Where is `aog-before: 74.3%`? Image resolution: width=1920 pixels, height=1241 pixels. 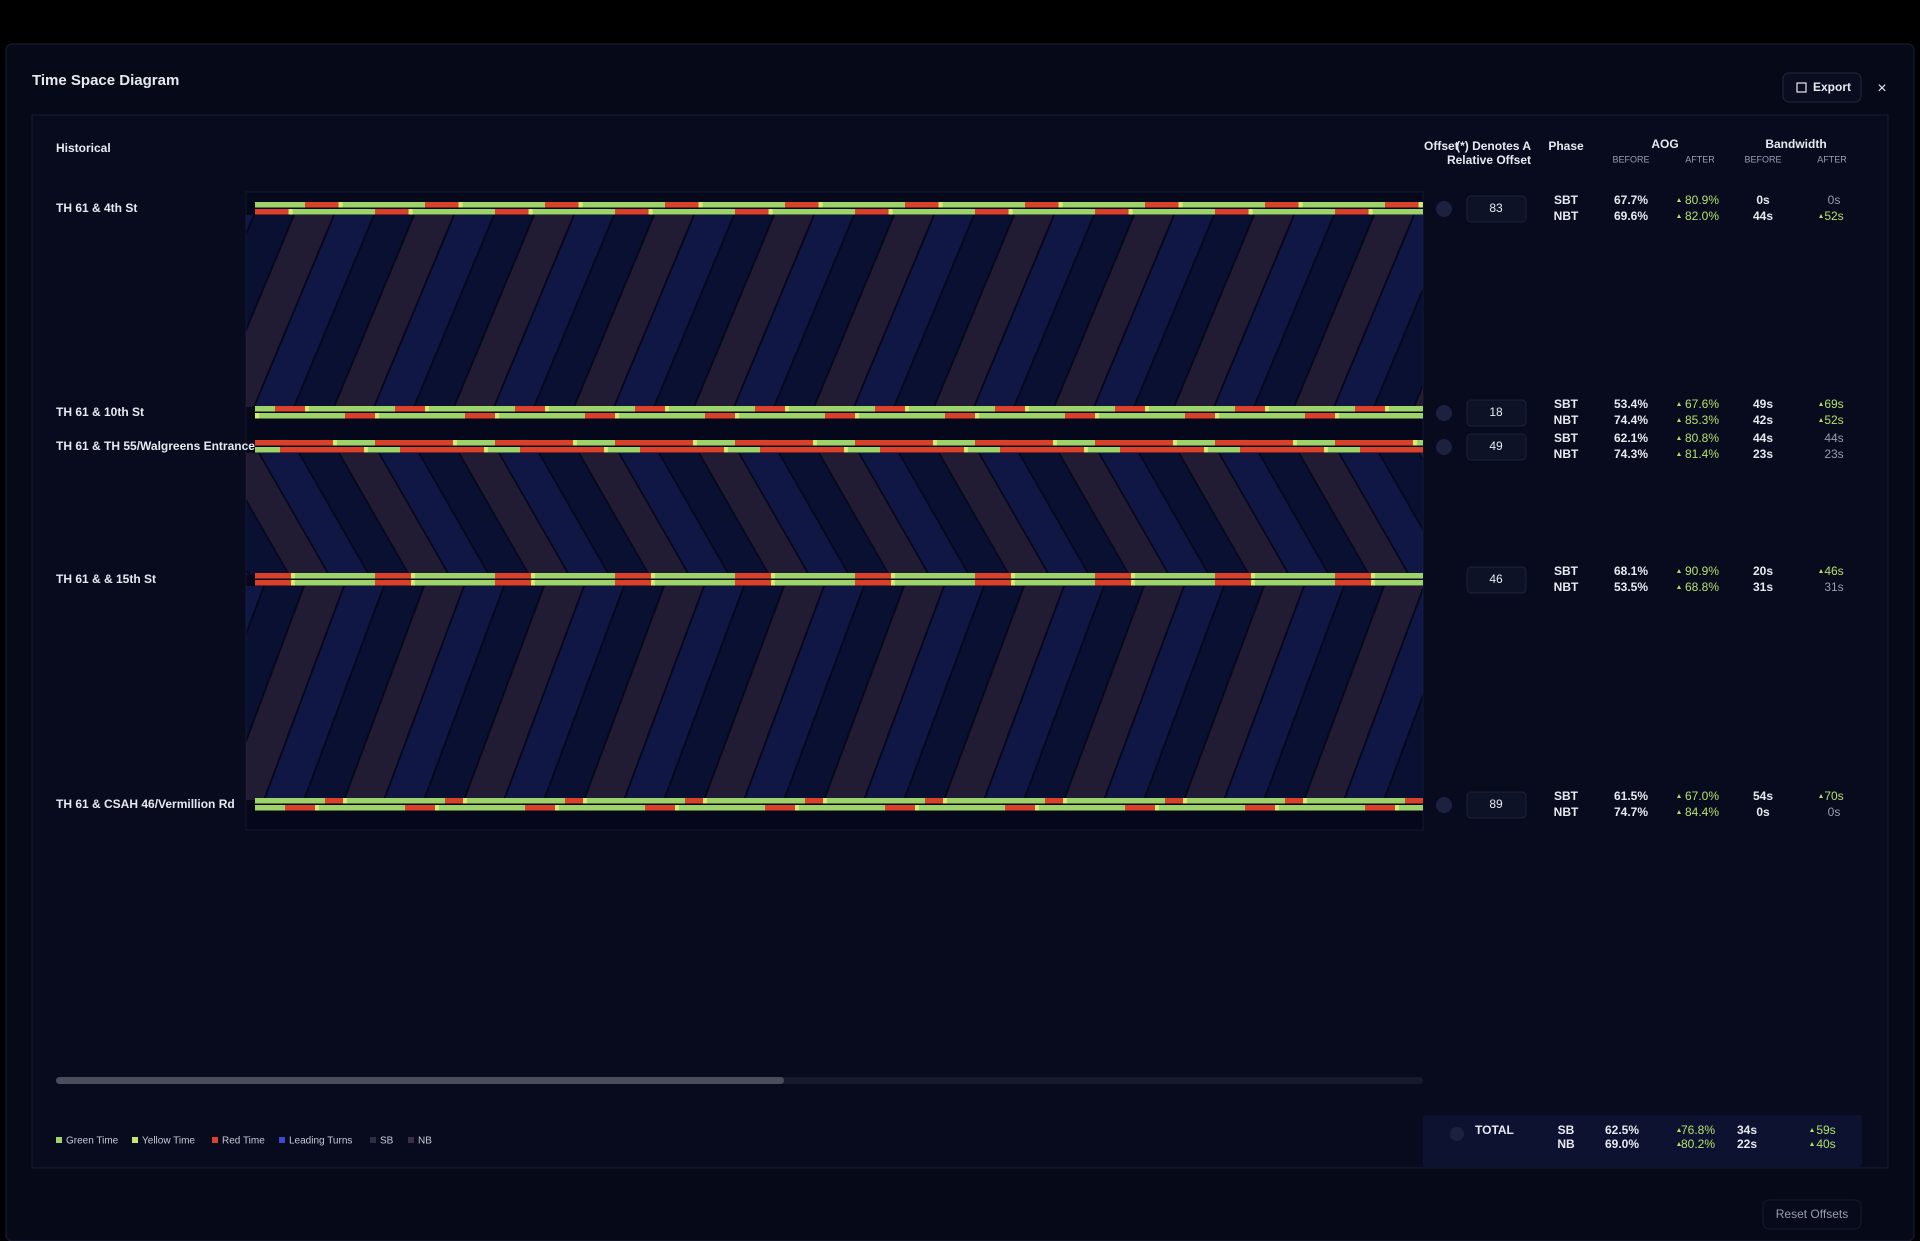 aog-before: 74.3% is located at coordinates (1631, 454).